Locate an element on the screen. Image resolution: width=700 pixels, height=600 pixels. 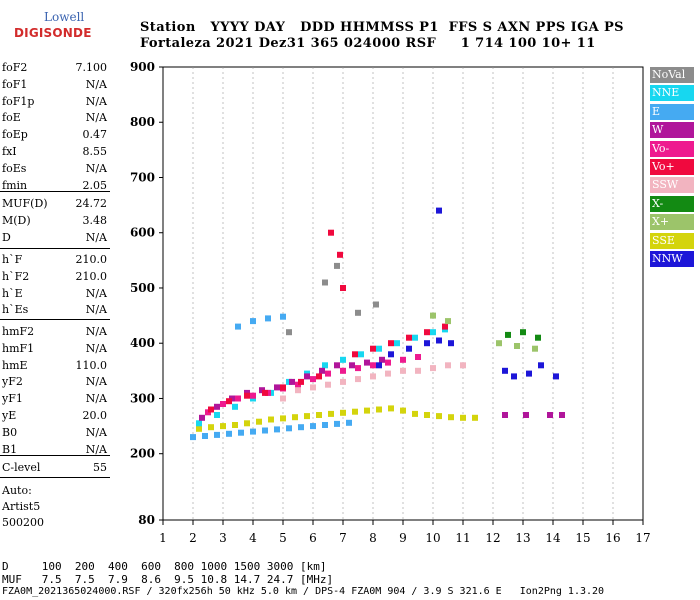
legend-entry: NNE is located at coordinates (672, 93).